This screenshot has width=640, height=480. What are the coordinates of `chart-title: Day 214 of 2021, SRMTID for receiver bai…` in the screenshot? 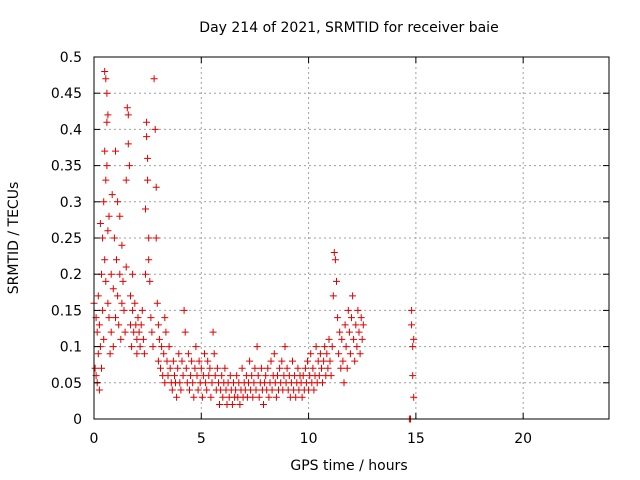 It's located at (348, 28).